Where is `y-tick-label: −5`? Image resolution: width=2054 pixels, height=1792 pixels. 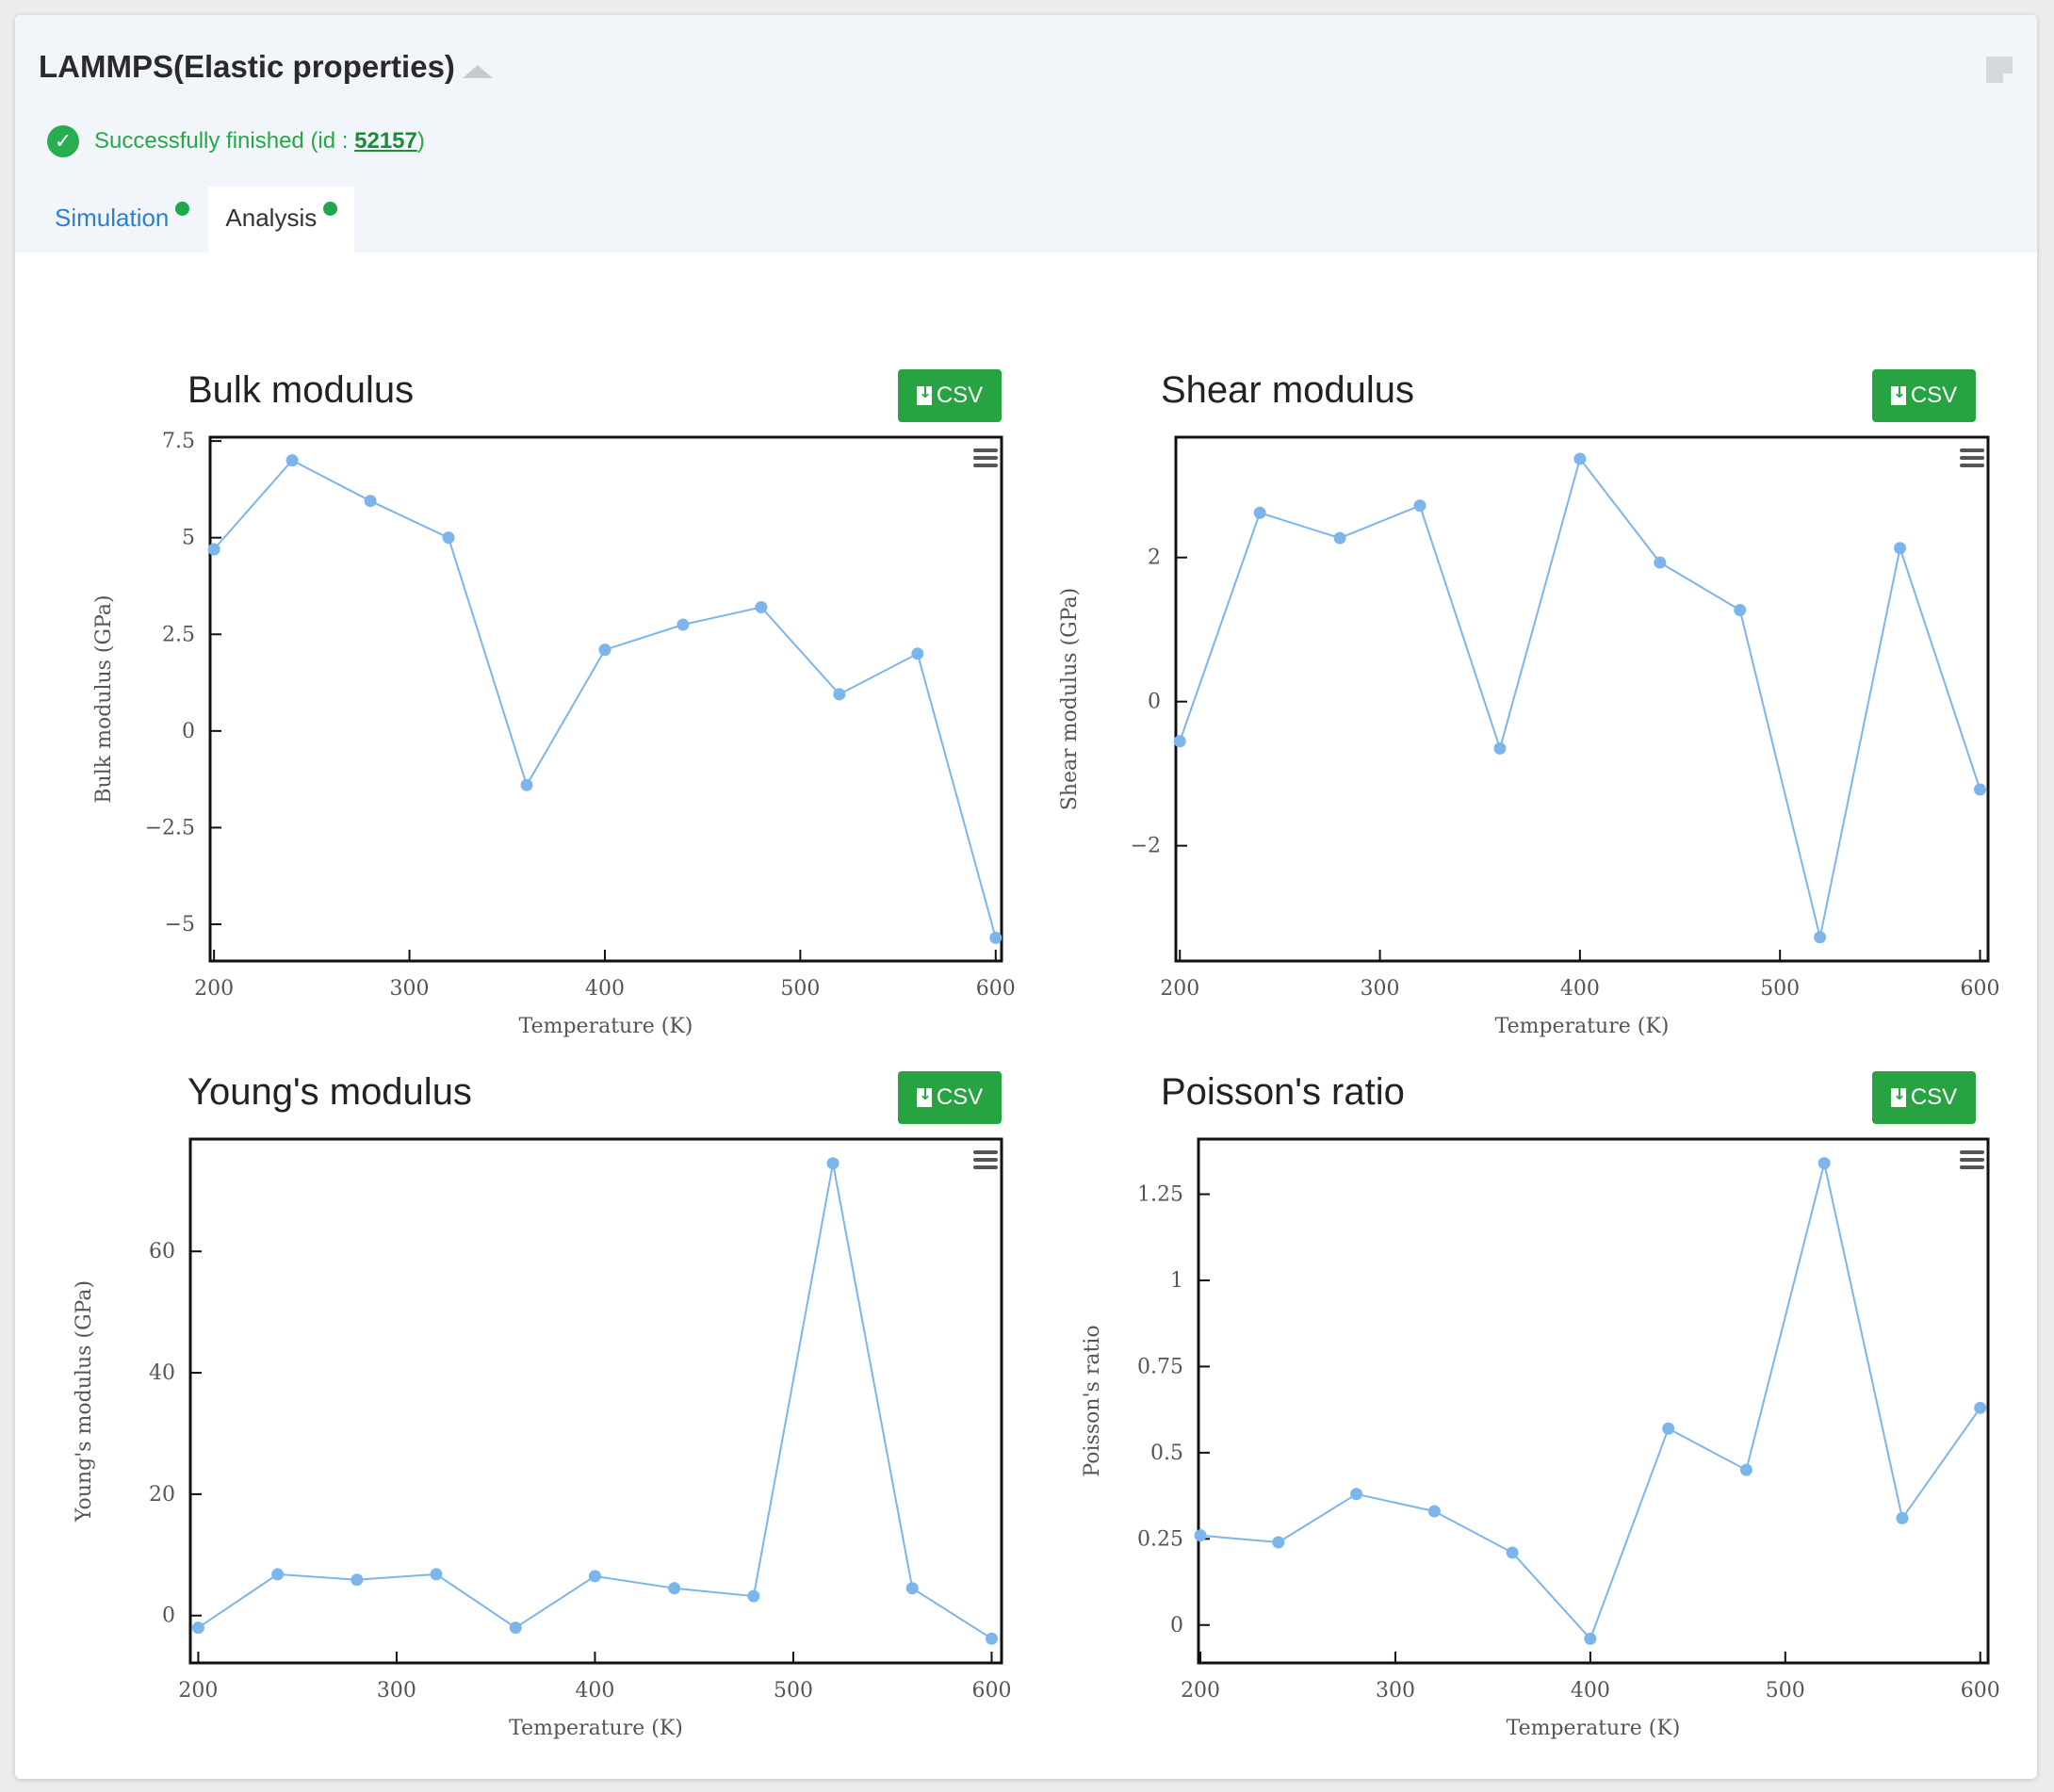 y-tick-label: −5 is located at coordinates (180, 925).